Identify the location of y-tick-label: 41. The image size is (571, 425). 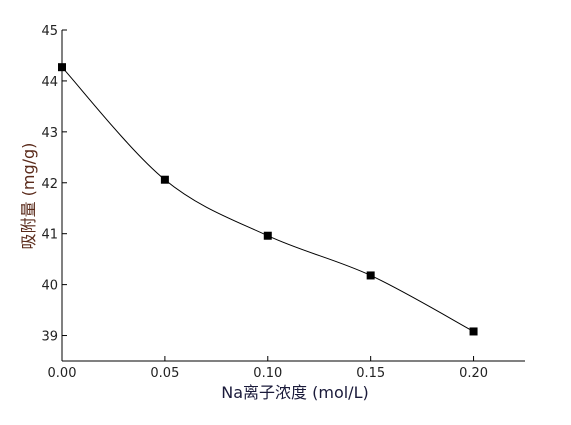
(49, 235).